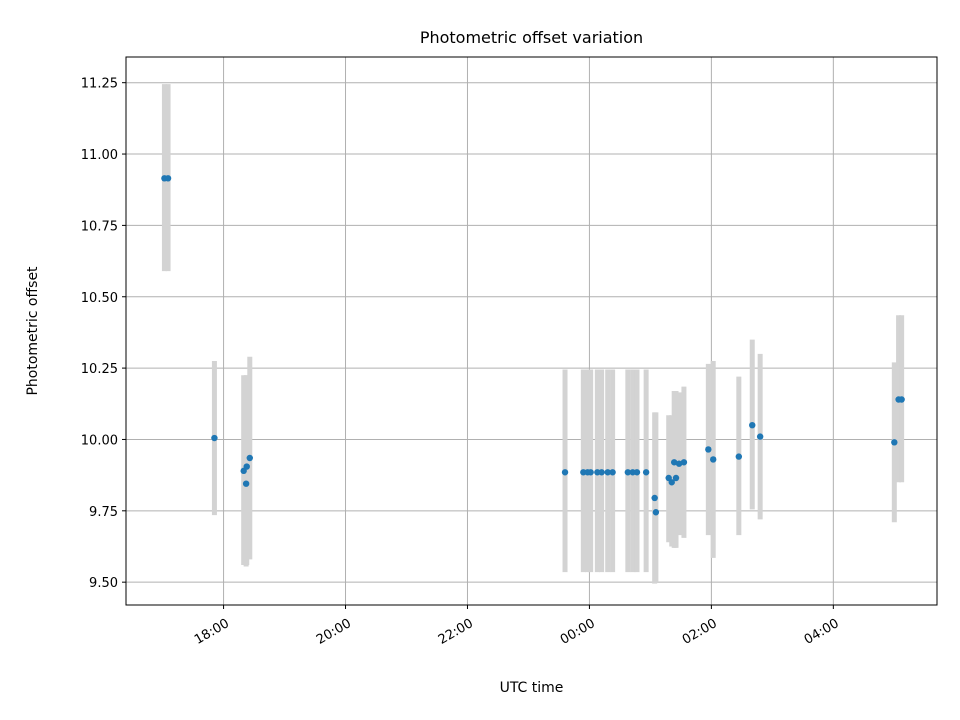  What do you see at coordinates (103, 512) in the screenshot?
I see `y-tick-label: 9.75` at bounding box center [103, 512].